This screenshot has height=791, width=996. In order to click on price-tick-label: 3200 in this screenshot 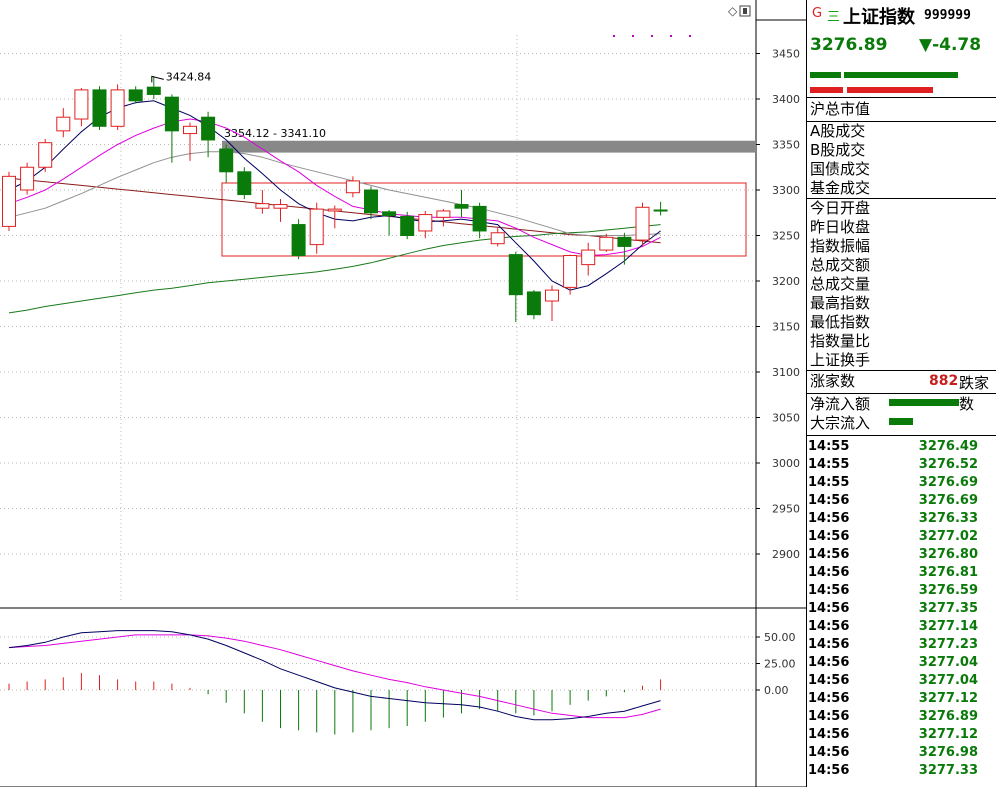, I will do `click(786, 281)`.